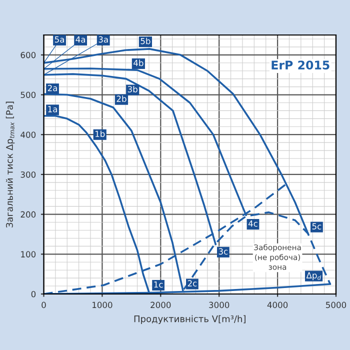  What do you see at coordinates (223, 251) in the screenshot?
I see `annotation: 3c` at bounding box center [223, 251].